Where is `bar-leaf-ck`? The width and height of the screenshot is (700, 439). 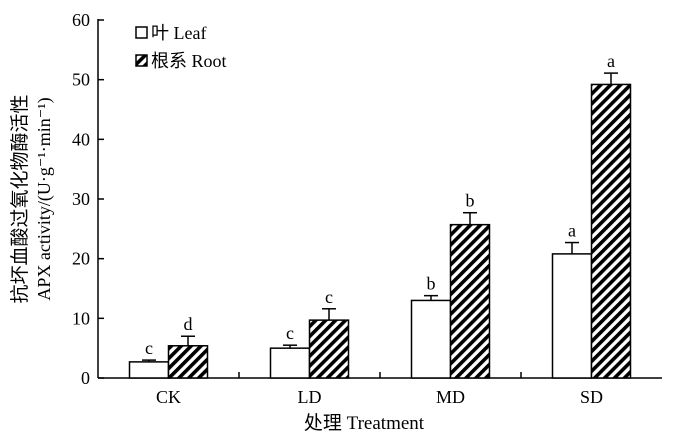
bar-leaf-ck is located at coordinates (149, 370).